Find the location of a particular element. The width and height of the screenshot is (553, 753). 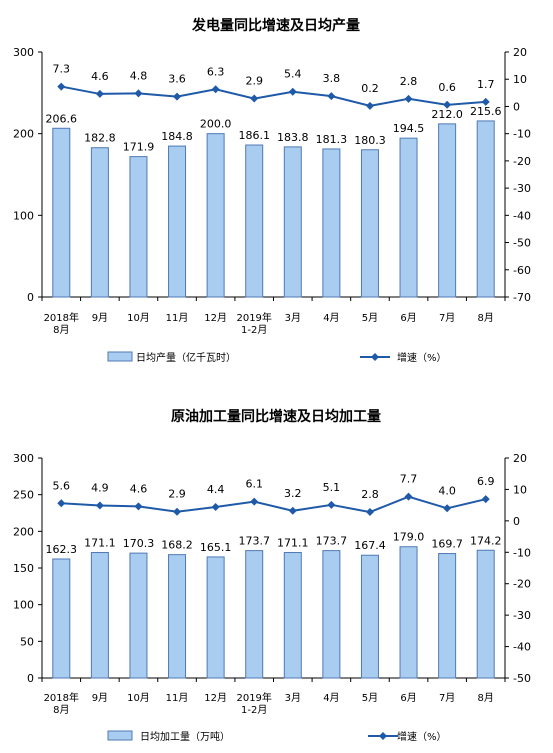

chart1-bar-value-label: 181.3 is located at coordinates (332, 139).